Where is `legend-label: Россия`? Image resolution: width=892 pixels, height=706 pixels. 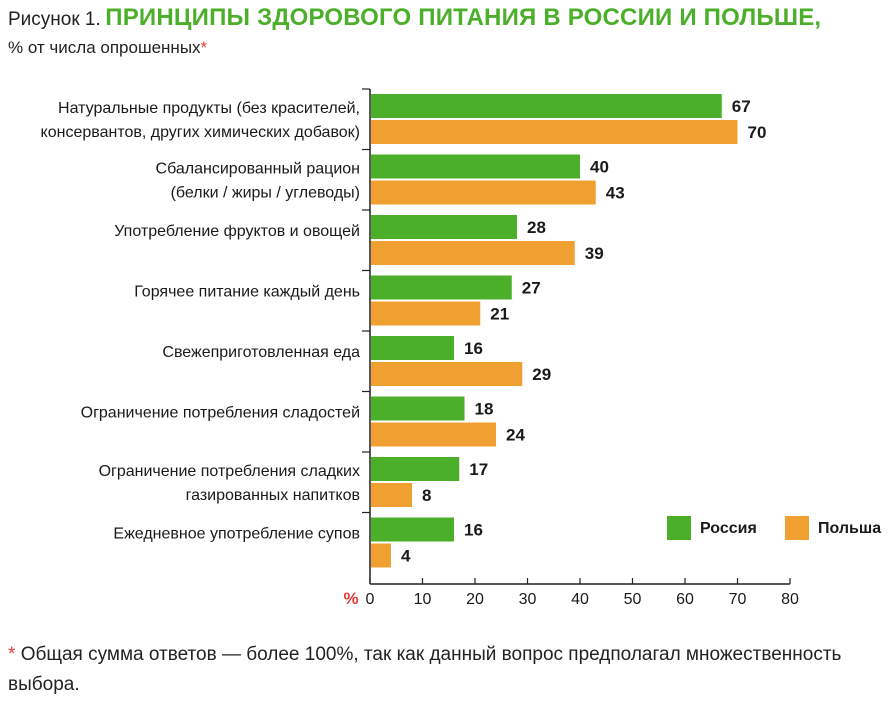 legend-label: Россия is located at coordinates (728, 528).